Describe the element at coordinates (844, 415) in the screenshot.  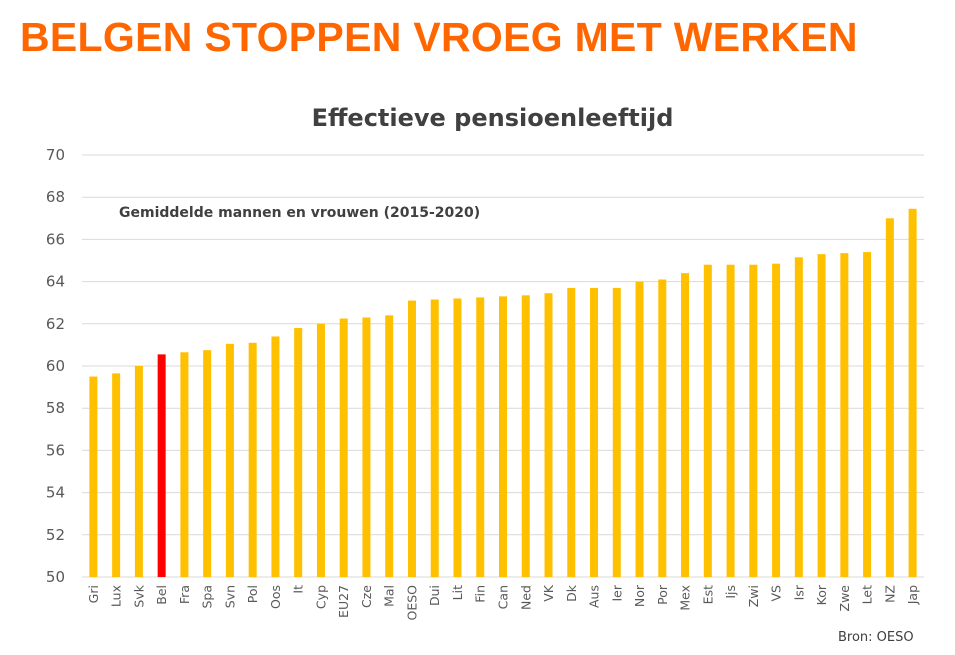
I see `bar-zwe` at that location.